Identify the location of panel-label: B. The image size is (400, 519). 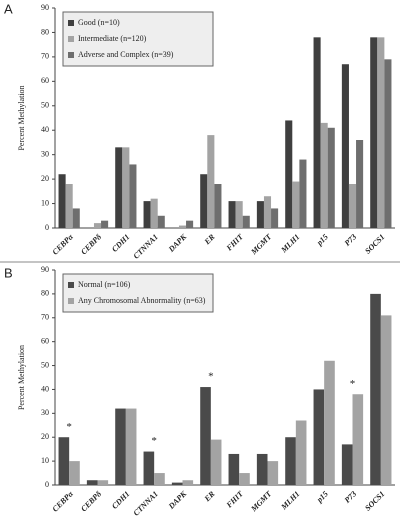
(8, 272).